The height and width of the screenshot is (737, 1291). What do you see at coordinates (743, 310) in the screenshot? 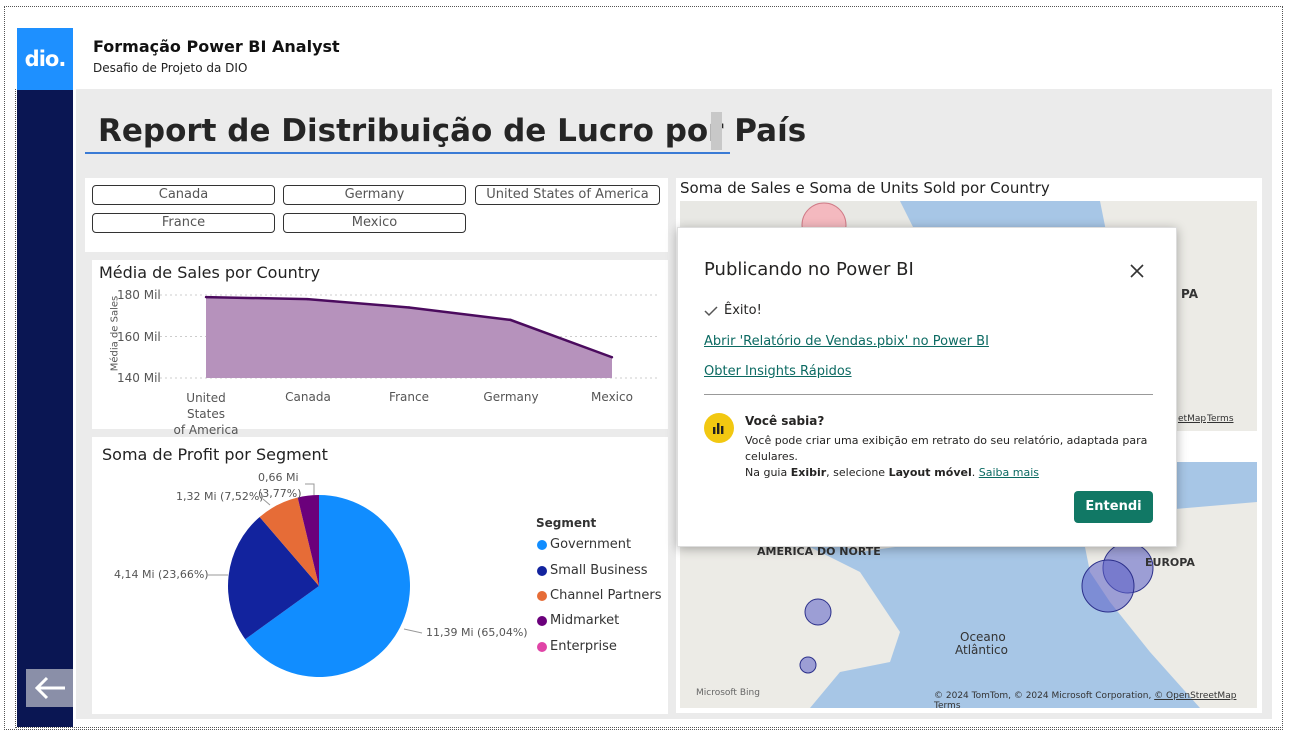
I see `success-text: Êxito!` at bounding box center [743, 310].